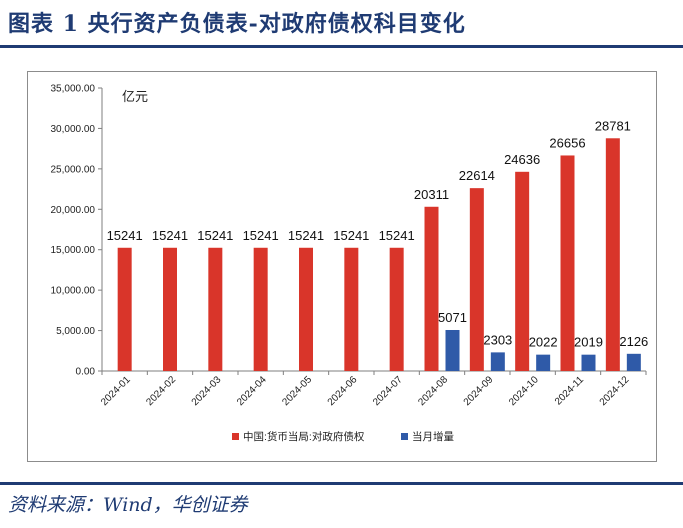  Describe the element at coordinates (479, 391) in the screenshot. I see `x-tick-label: 2024-09` at that location.